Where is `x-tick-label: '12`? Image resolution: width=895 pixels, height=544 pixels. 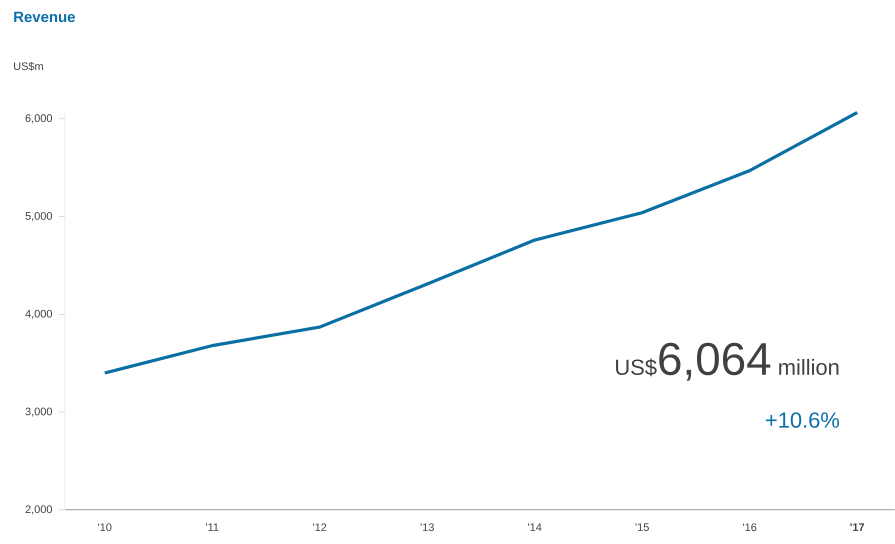
x-tick-label: '12 is located at coordinates (319, 527).